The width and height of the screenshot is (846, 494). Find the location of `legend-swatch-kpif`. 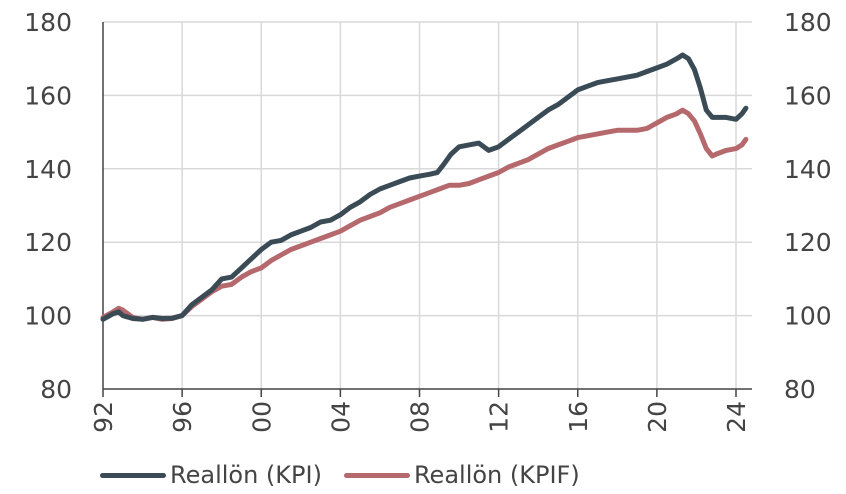

legend-swatch-kpif is located at coordinates (376, 475).